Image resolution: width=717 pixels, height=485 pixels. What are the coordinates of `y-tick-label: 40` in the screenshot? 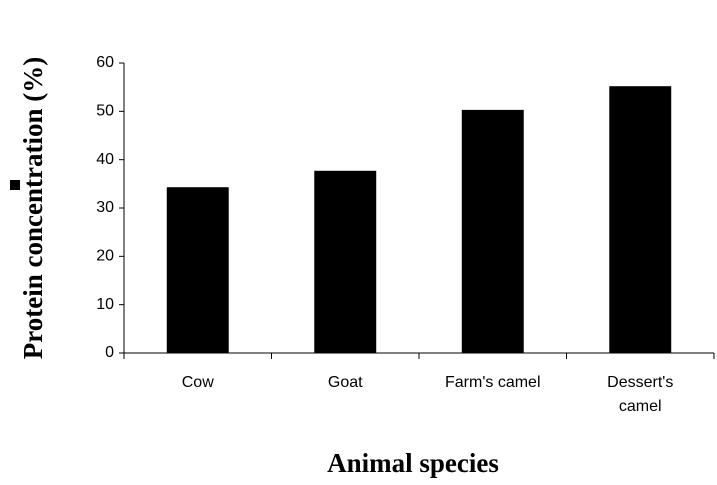 It's located at (105, 159).